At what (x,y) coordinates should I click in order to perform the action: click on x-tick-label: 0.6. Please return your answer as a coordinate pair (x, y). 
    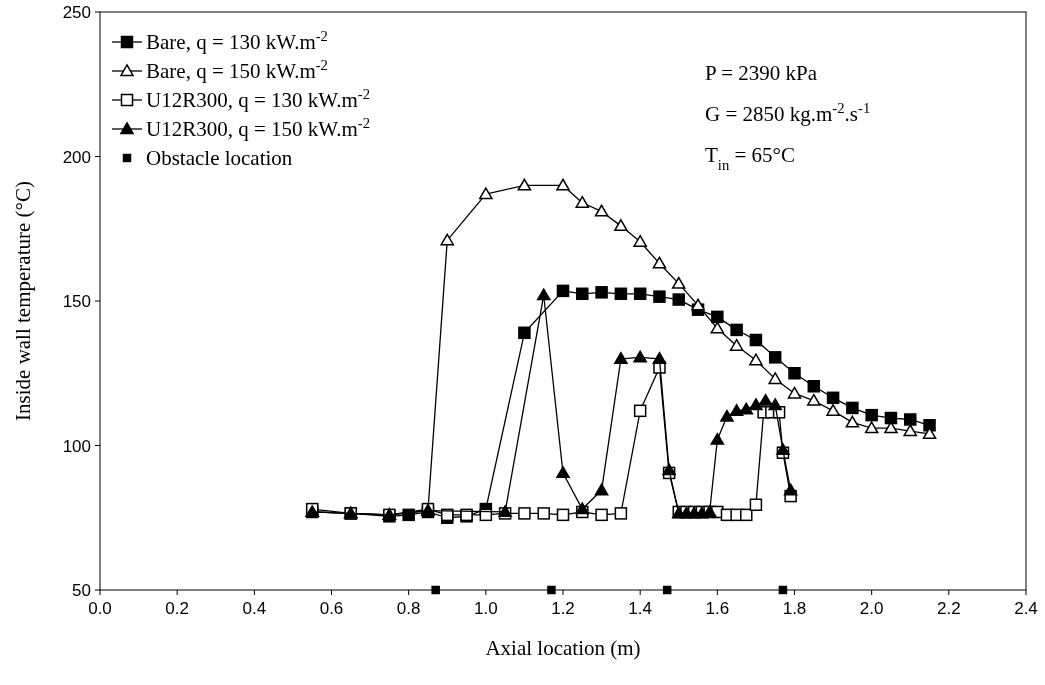
    Looking at the image, I should click on (331, 608).